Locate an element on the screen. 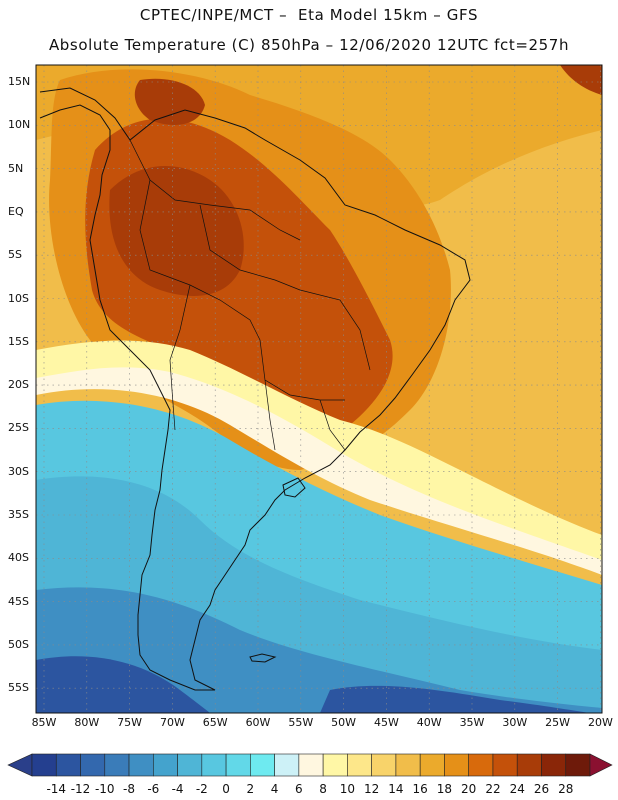 The height and width of the screenshot is (800, 618). lat-label: 10S is located at coordinates (18, 298).